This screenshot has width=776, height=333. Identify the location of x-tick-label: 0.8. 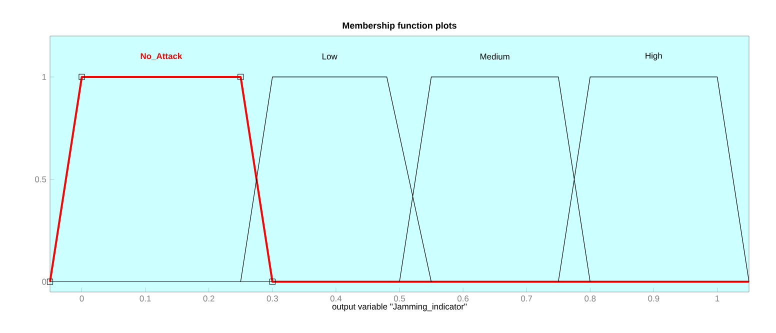
(590, 299).